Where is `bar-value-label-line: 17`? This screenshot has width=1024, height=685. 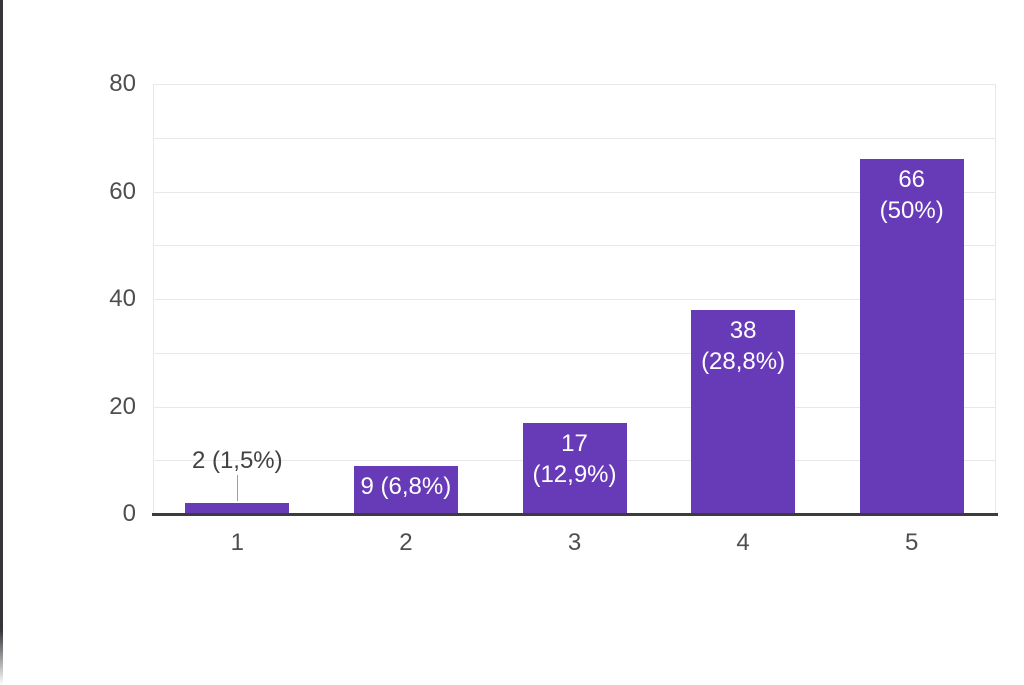
bar-value-label-line: 17 is located at coordinates (574, 443).